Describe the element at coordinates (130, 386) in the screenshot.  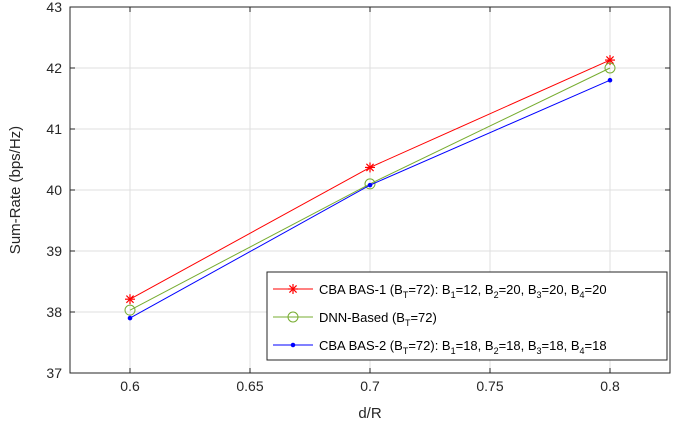
I see `x-tick-label: 0.6` at that location.